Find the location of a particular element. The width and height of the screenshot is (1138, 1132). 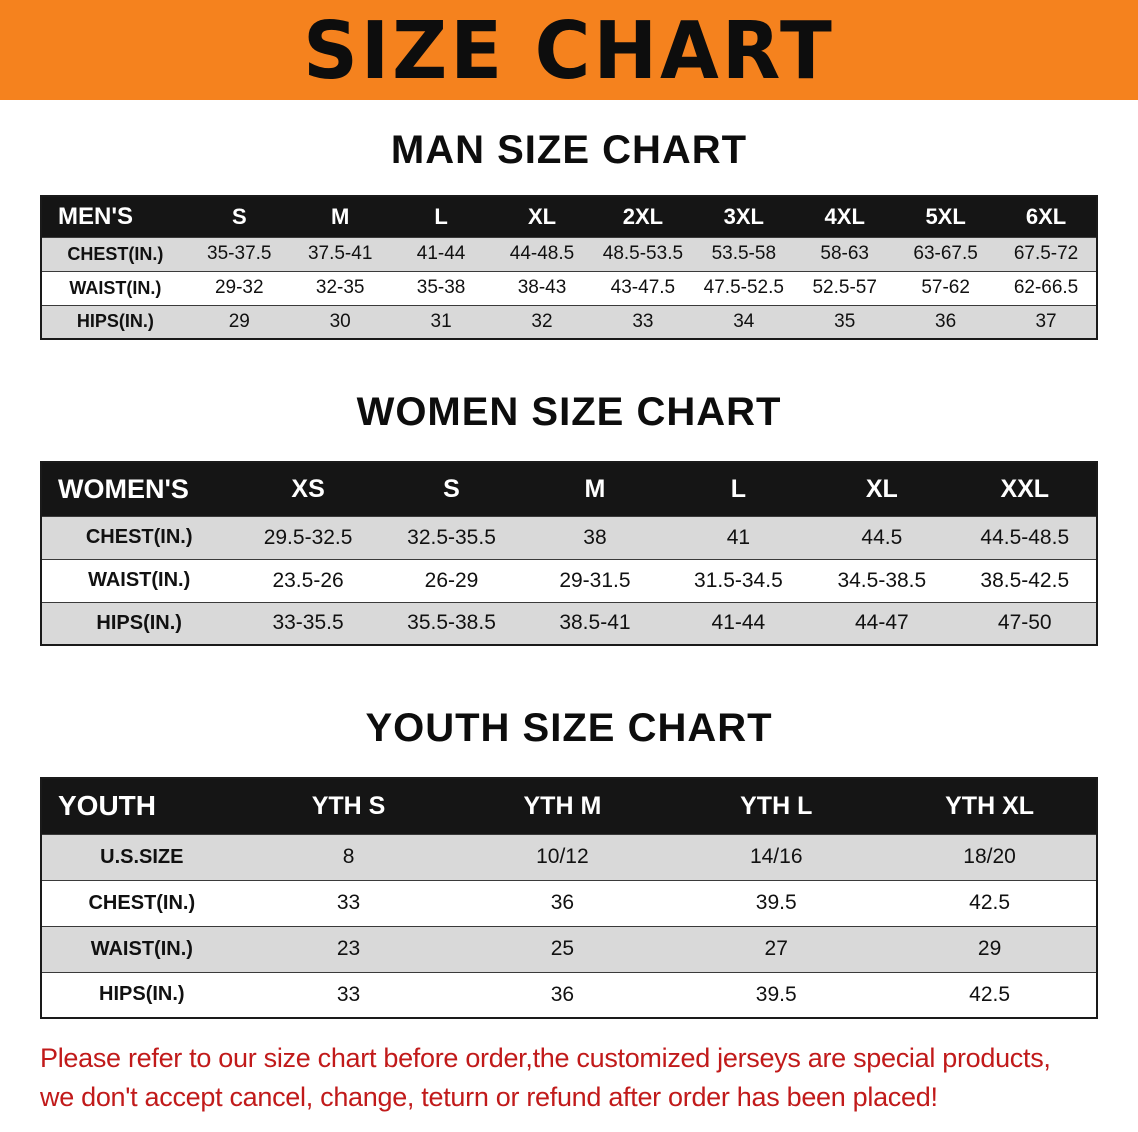

size-column-header: YTH S is located at coordinates (348, 806).